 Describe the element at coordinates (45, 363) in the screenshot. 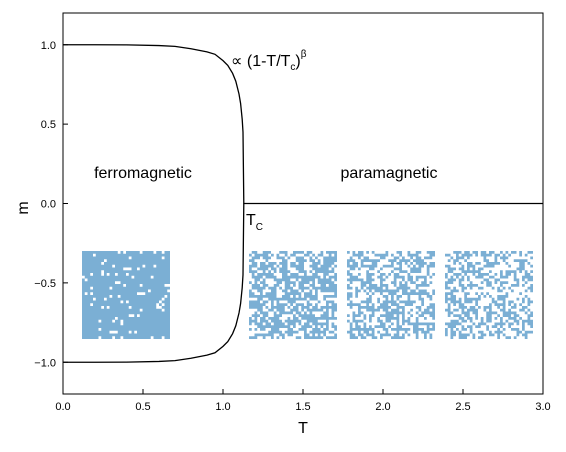

I see `y-tick-label: −1.0` at that location.